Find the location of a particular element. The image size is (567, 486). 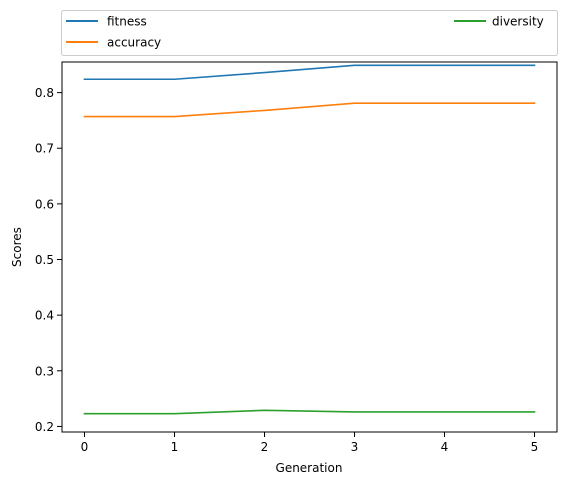

x-tick-label: 2 is located at coordinates (265, 447).